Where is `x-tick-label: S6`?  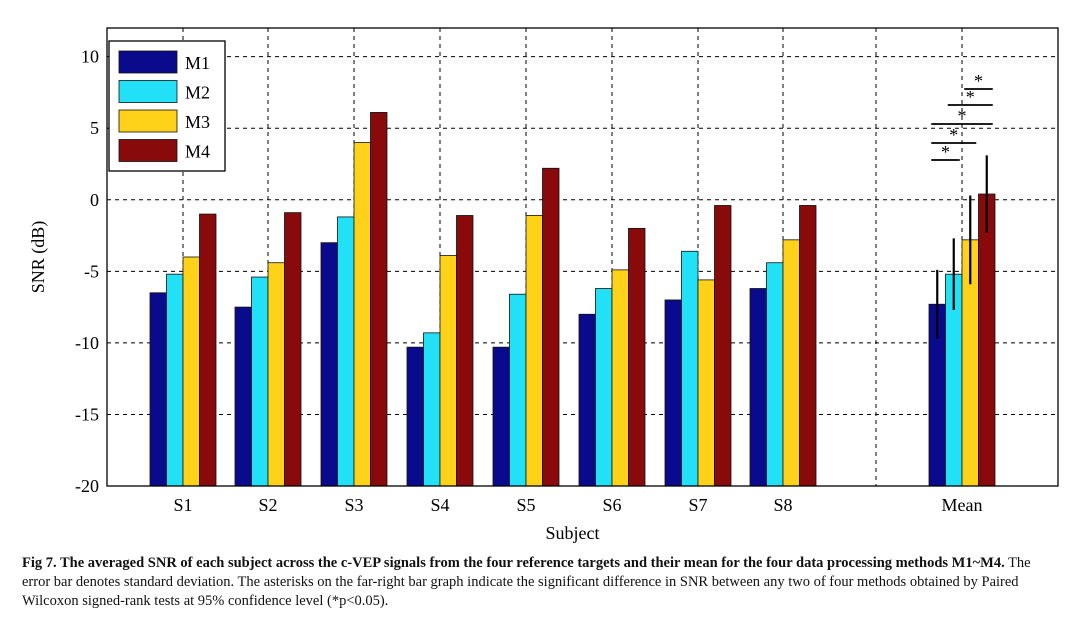
x-tick-label: S6 is located at coordinates (611, 505).